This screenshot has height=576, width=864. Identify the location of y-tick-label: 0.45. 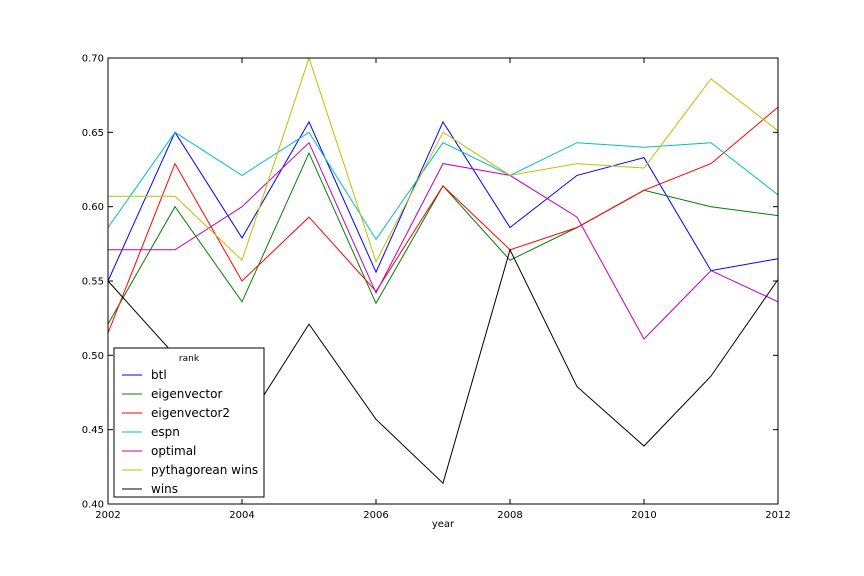
(93, 430).